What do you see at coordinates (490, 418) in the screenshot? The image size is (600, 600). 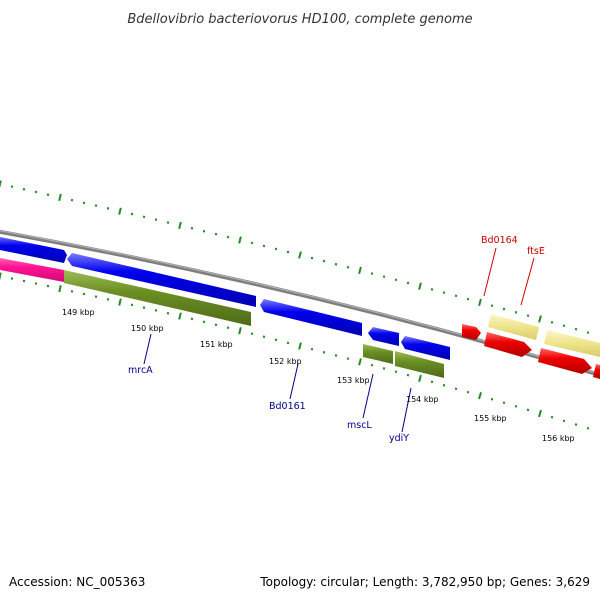 I see `tick-label: 155 kbp` at bounding box center [490, 418].